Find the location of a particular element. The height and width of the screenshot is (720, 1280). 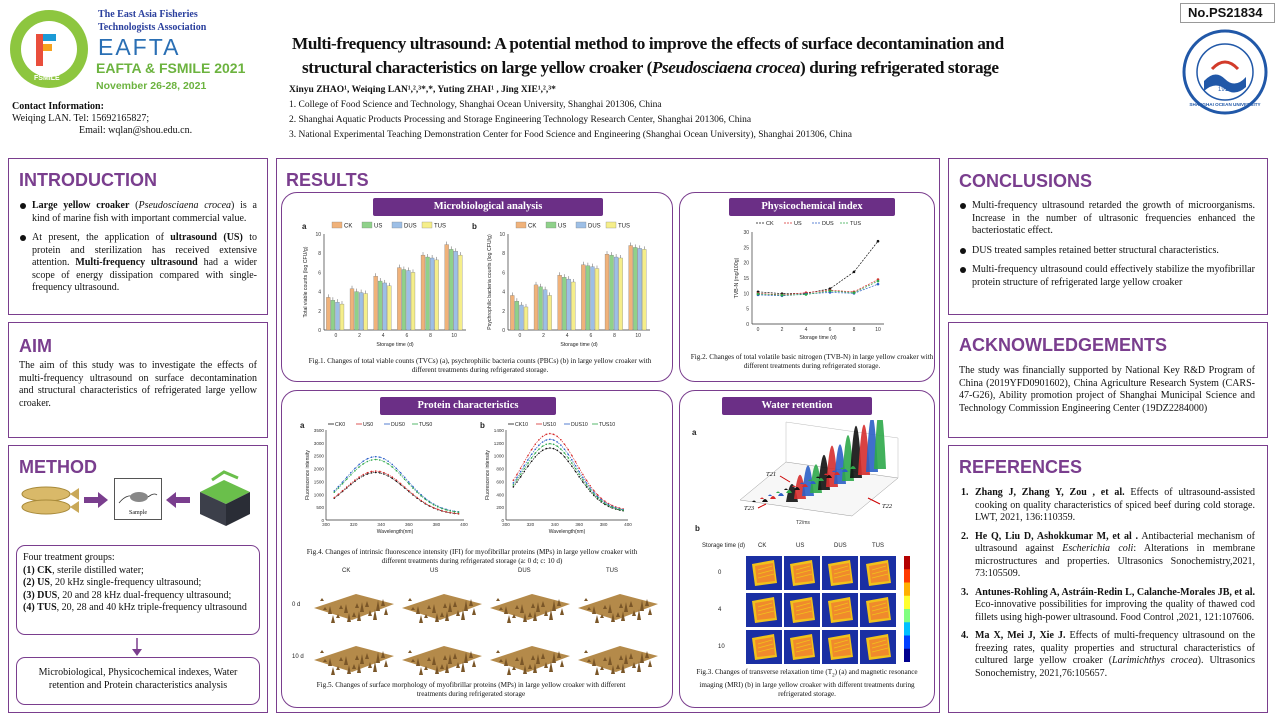

mri-row-label: 10 is located at coordinates (721, 647).